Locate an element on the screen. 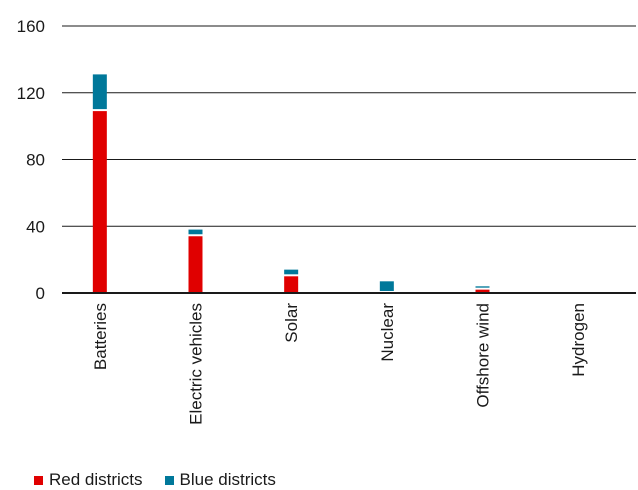 The width and height of the screenshot is (638, 490). y-tick-label: 160 is located at coordinates (31, 26).